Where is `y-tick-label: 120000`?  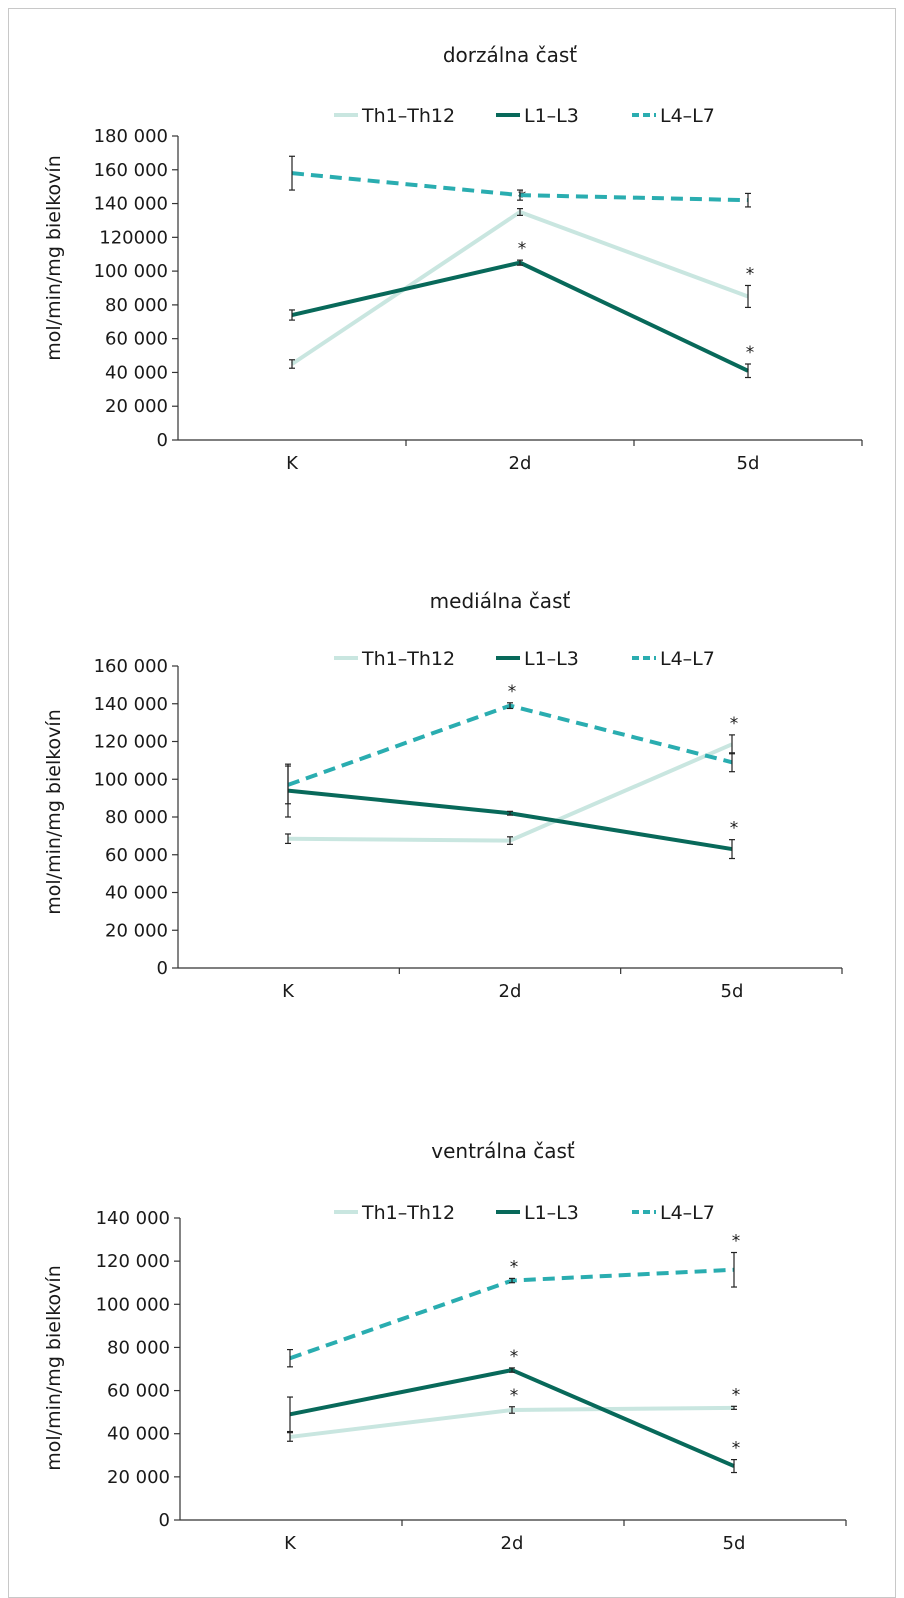
y-tick-label: 120000 is located at coordinates (133, 237).